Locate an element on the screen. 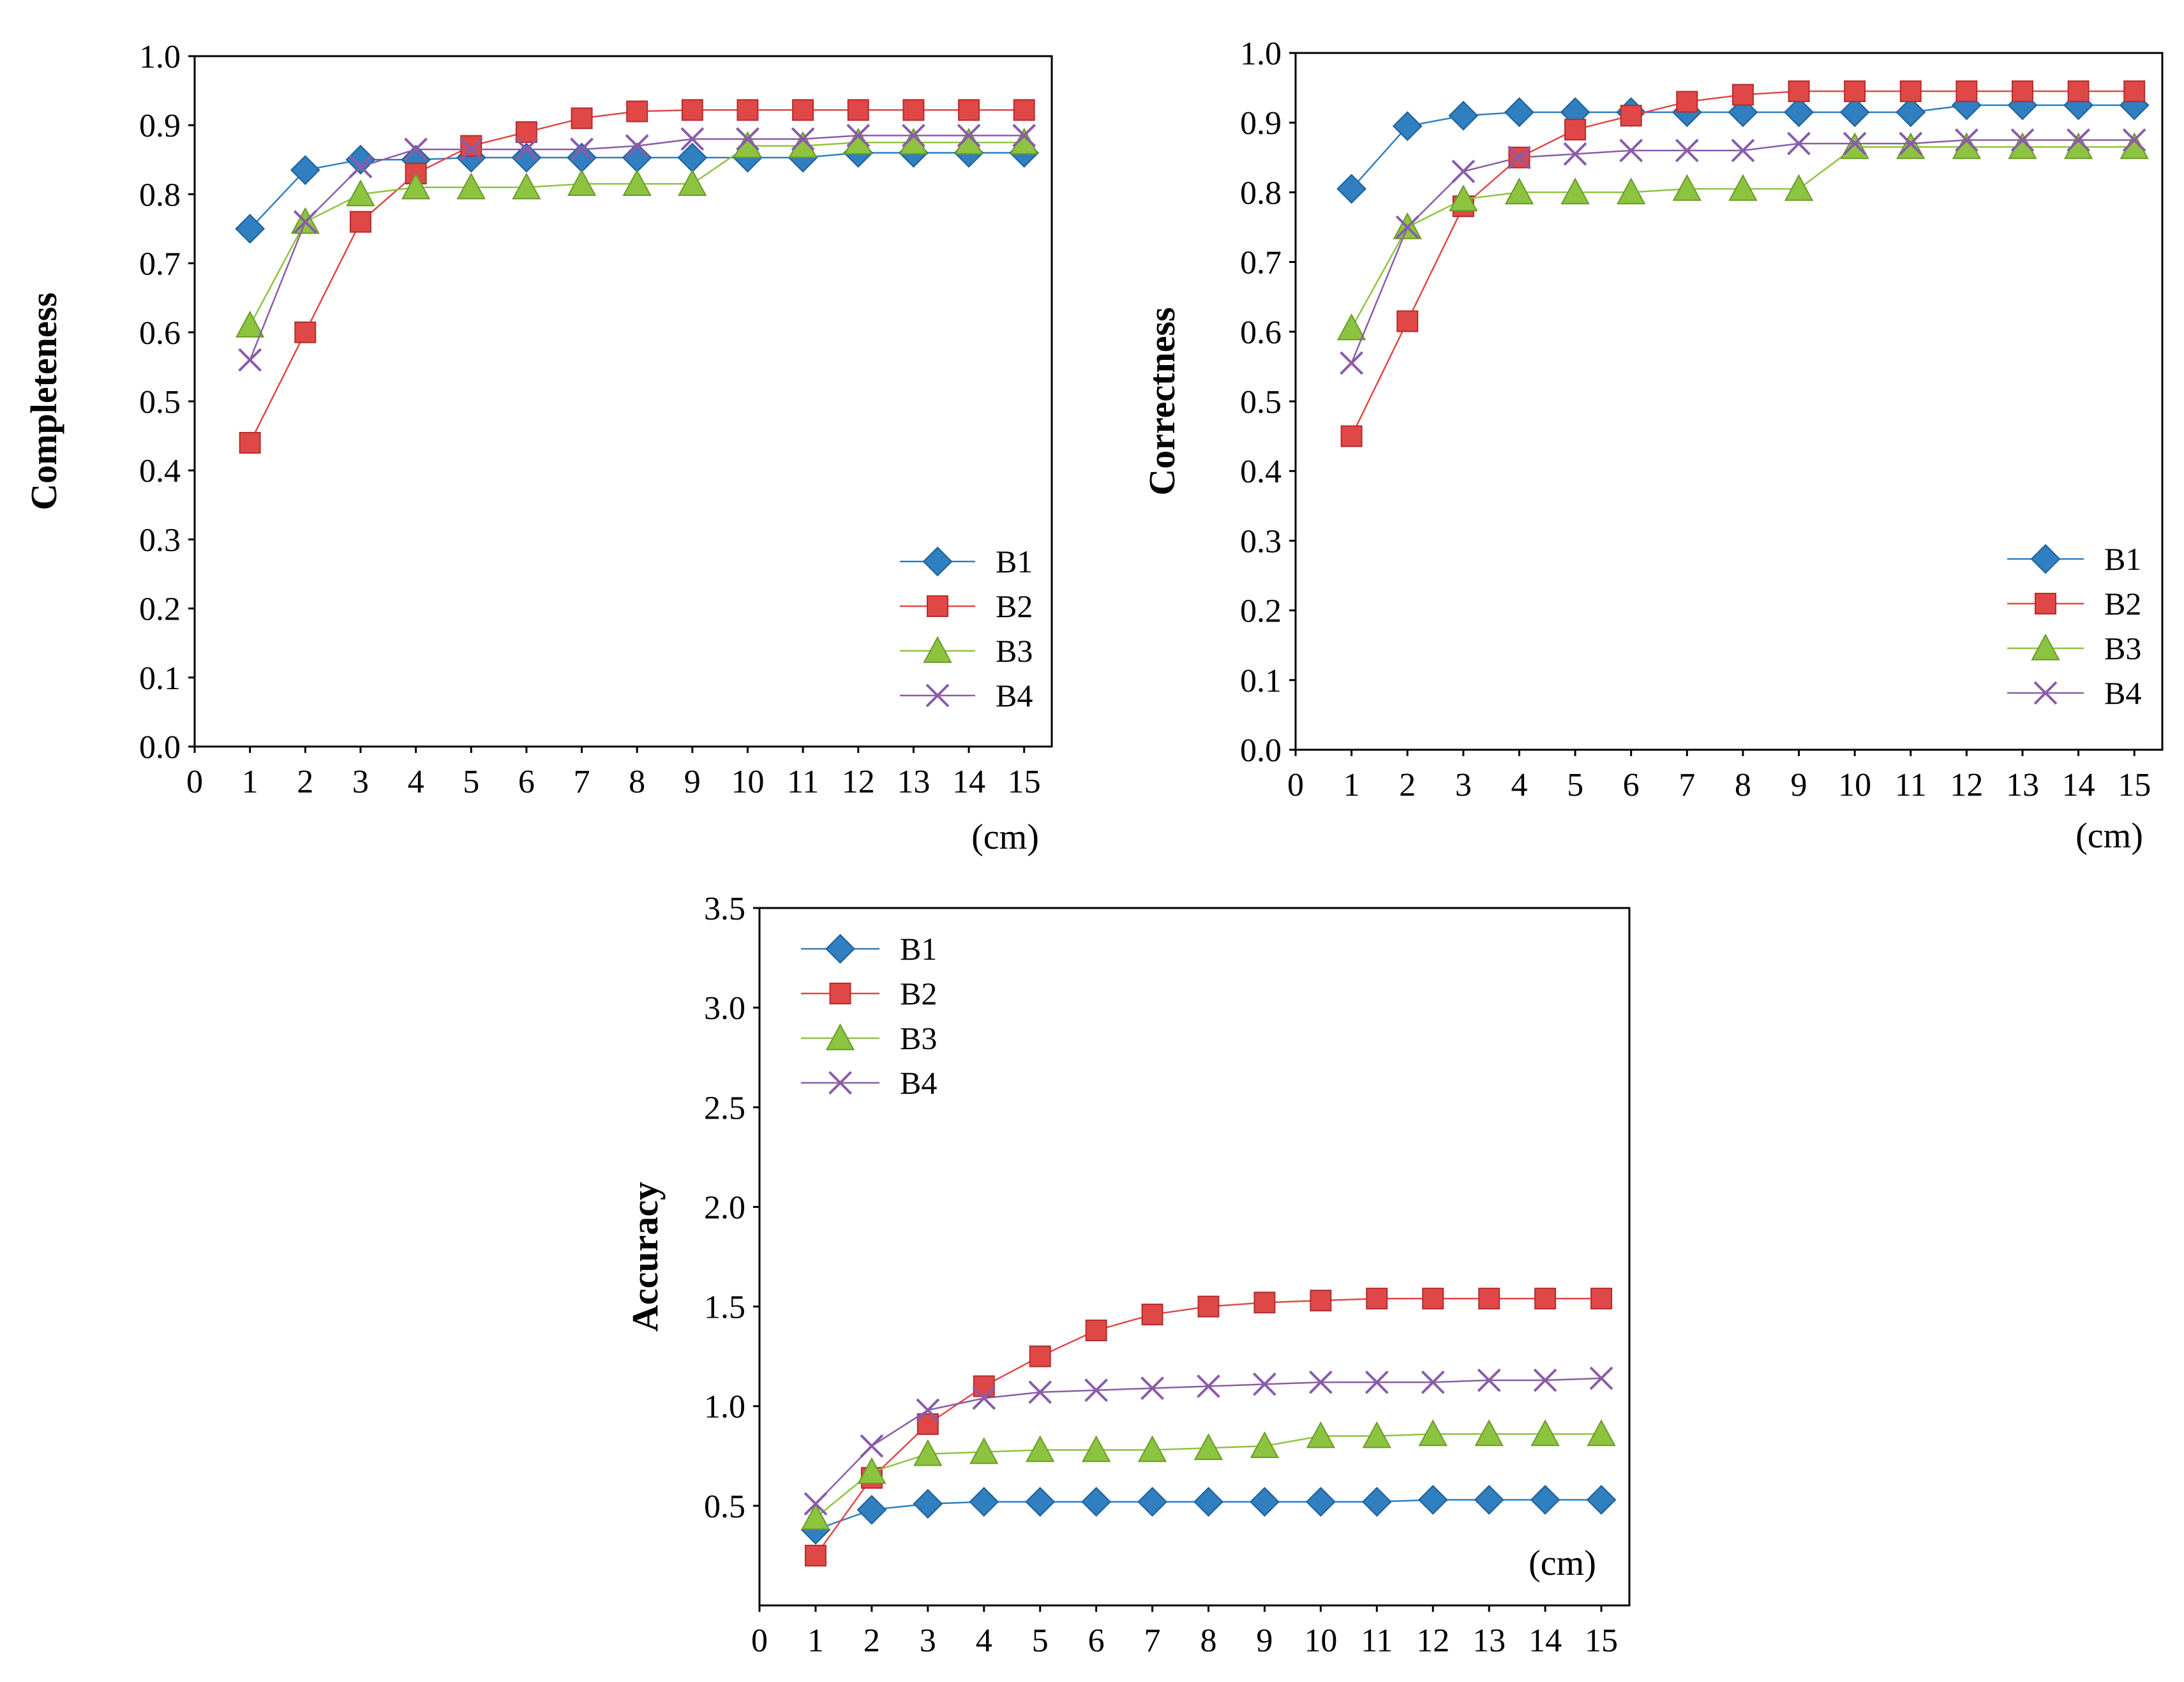 This screenshot has width=2184, height=1682. y-tick-label: 2.0 is located at coordinates (725, 1207).